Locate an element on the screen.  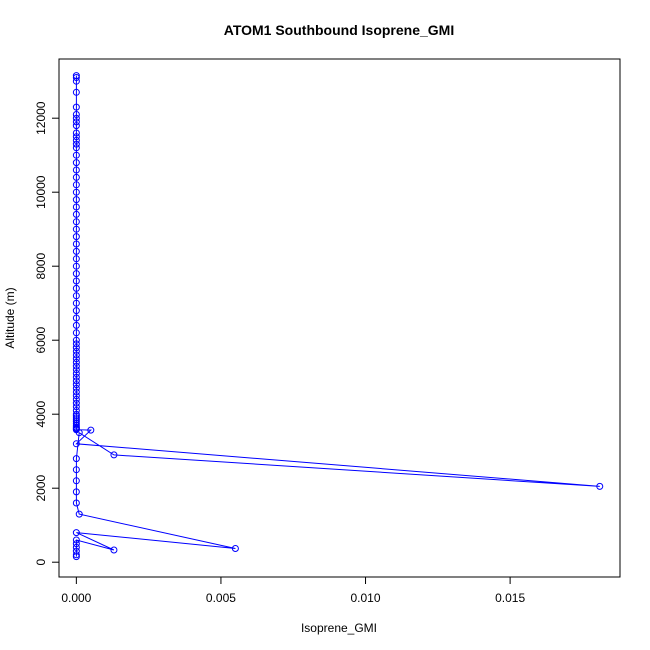
y-tick-label: 6000 is located at coordinates (41, 340).